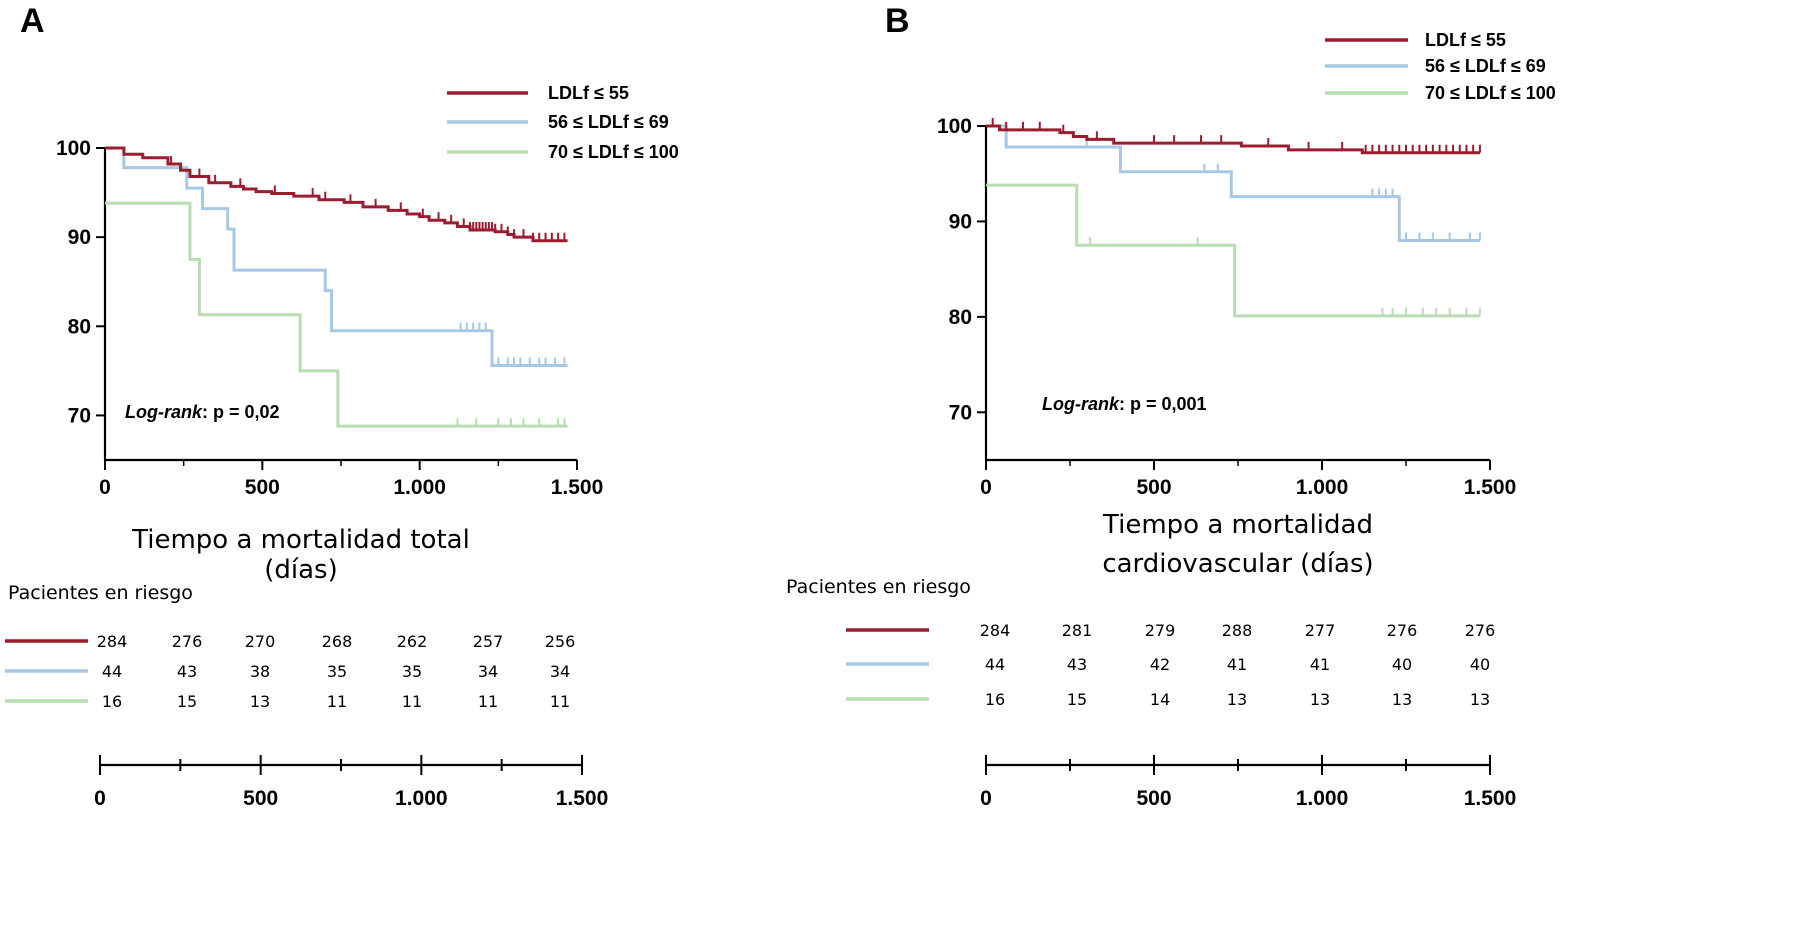  What do you see at coordinates (1160, 699) in the screenshot?
I see `risk-count: 14` at bounding box center [1160, 699].